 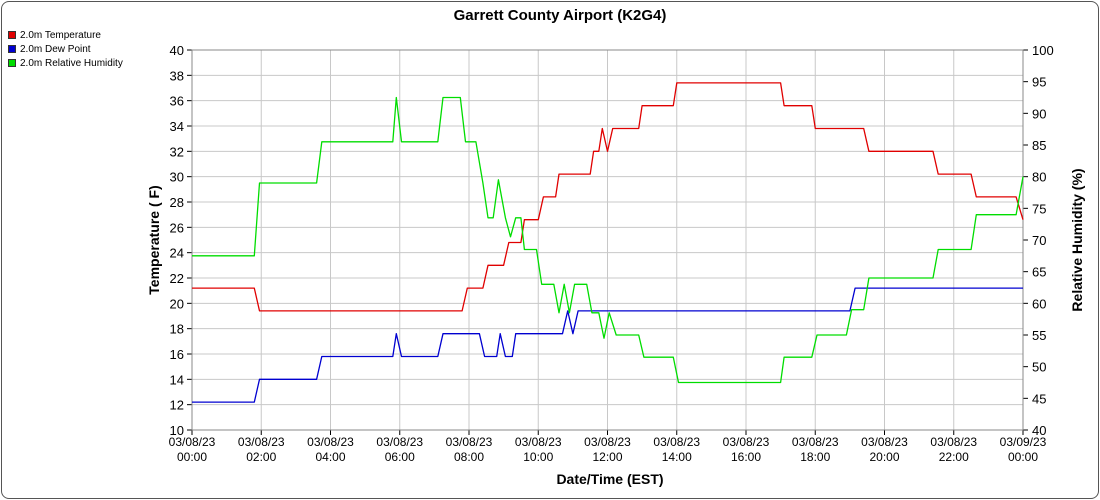 I want to click on legend-item: 2.0m Temperature, so click(x=65, y=35).